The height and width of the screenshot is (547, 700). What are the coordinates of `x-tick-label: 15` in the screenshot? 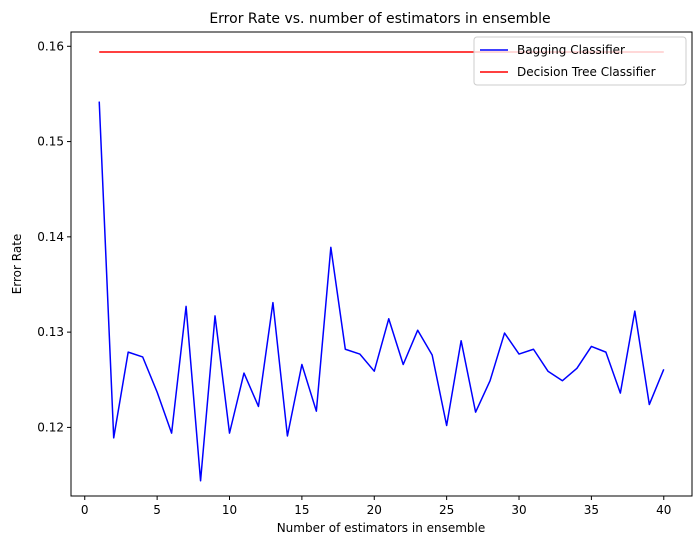 It's located at (301, 510).